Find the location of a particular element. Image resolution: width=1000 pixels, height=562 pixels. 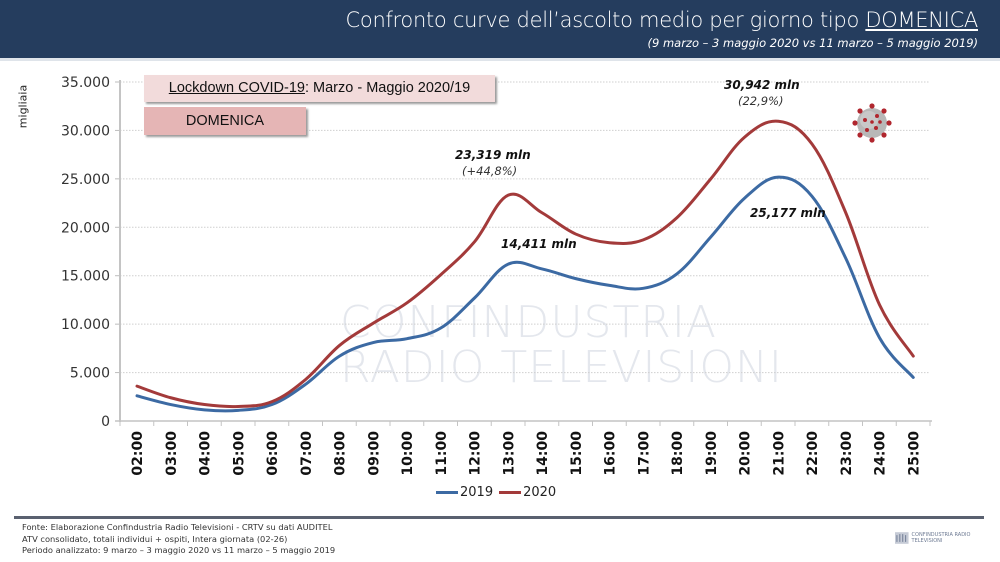

legend-swatch-2020 is located at coordinates (510, 492).